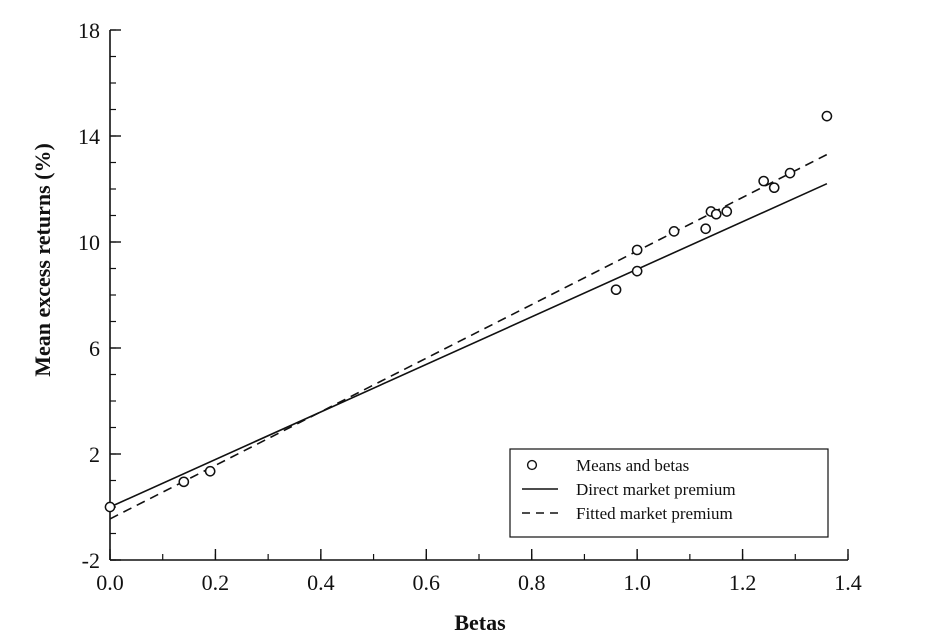 Image resolution: width=948 pixels, height=640 pixels. Describe the element at coordinates (89, 136) in the screenshot. I see `y-tick-label: 14` at that location.